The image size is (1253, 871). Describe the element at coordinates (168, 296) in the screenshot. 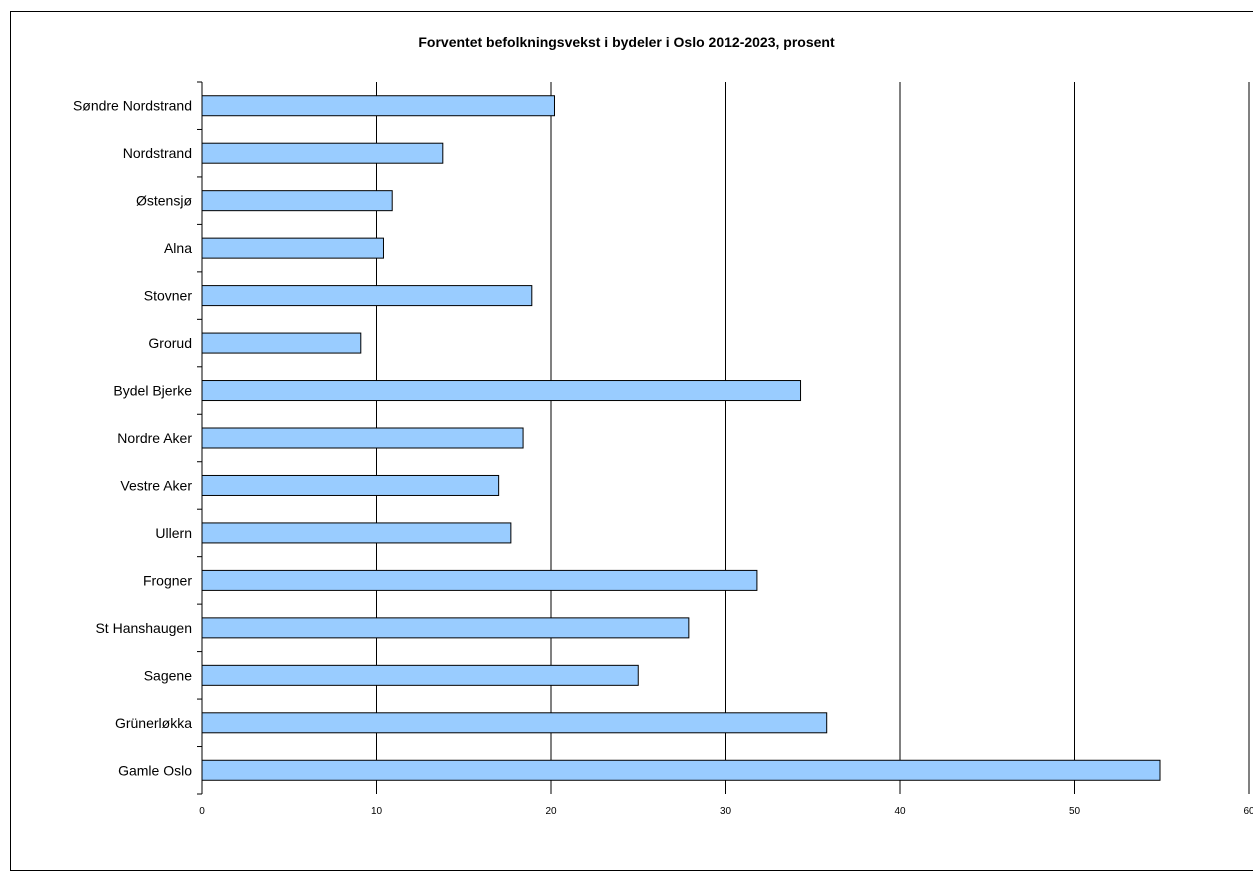

I see `category-label: Stovner` at that location.